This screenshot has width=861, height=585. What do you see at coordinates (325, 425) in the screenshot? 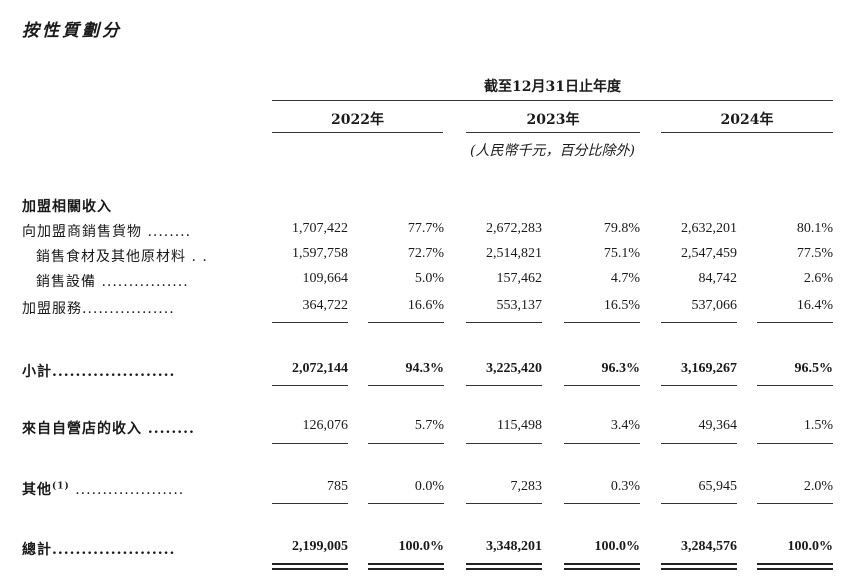
I see `cell: 126,076` at bounding box center [325, 425].